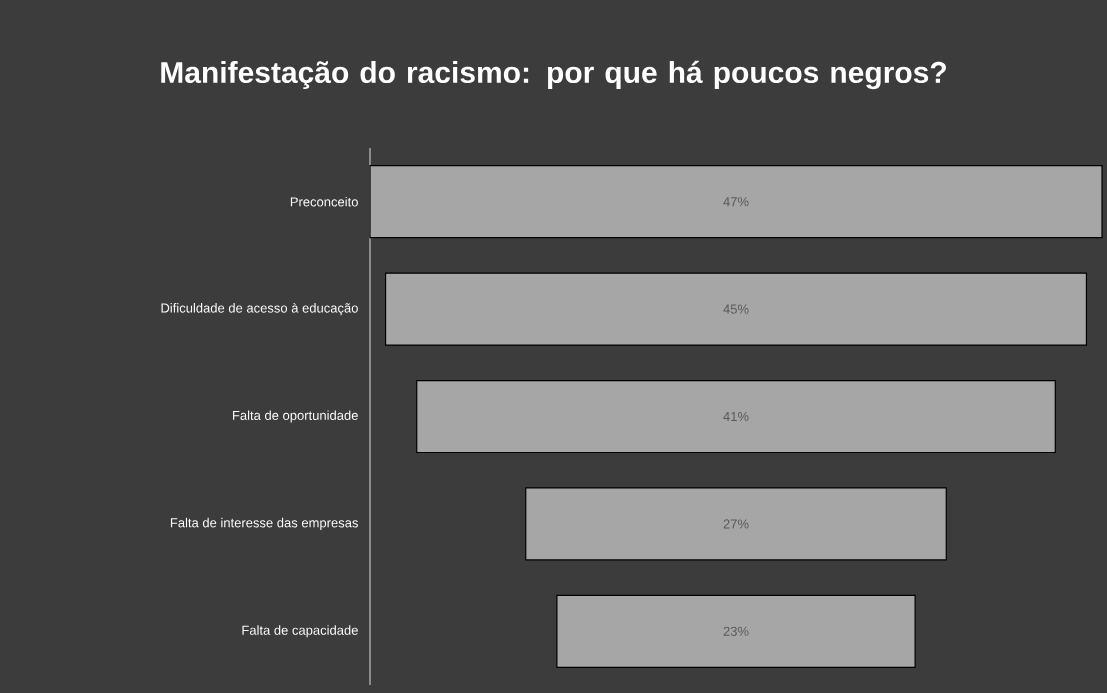 This screenshot has height=693, width=1107. What do you see at coordinates (736, 631) in the screenshot?
I see `data-label: 23%` at bounding box center [736, 631].